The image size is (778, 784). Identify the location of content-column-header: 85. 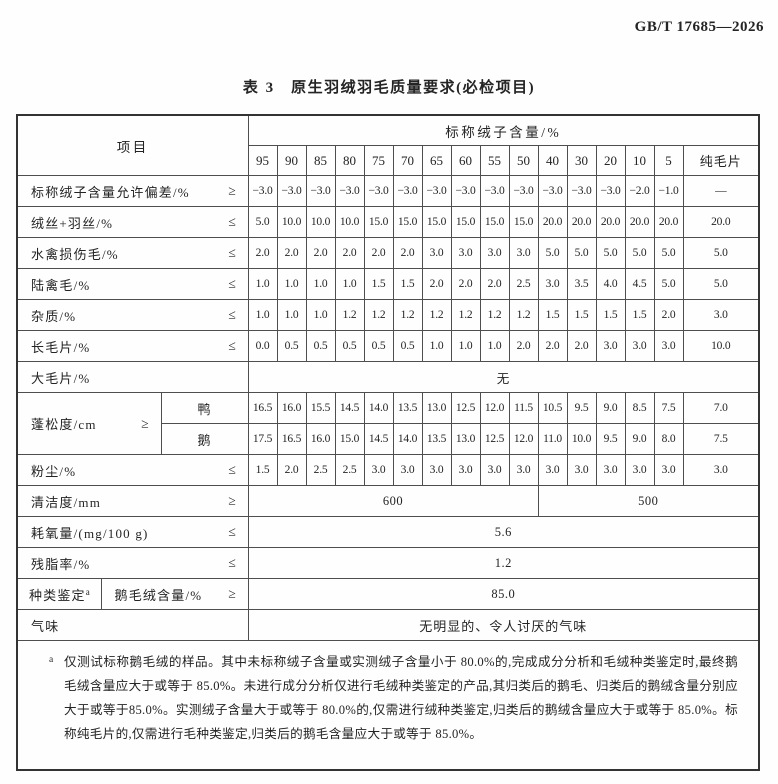
(320, 160).